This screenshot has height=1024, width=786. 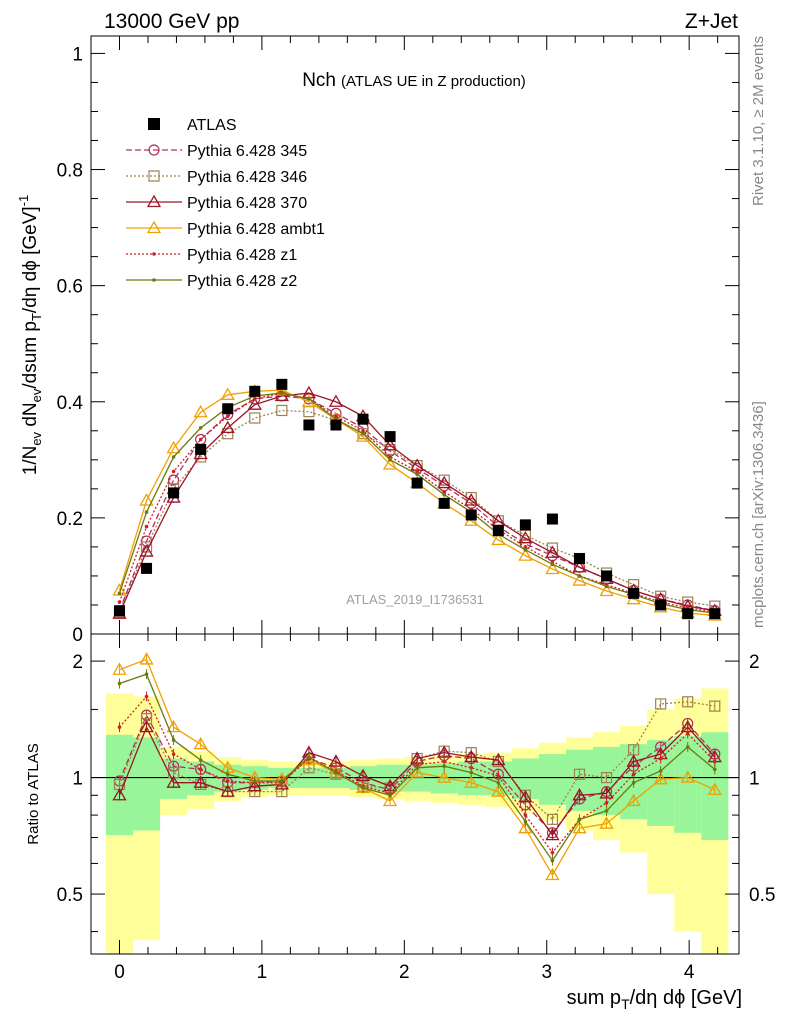 I want to click on band-inner-segment, so click(x=147, y=784).